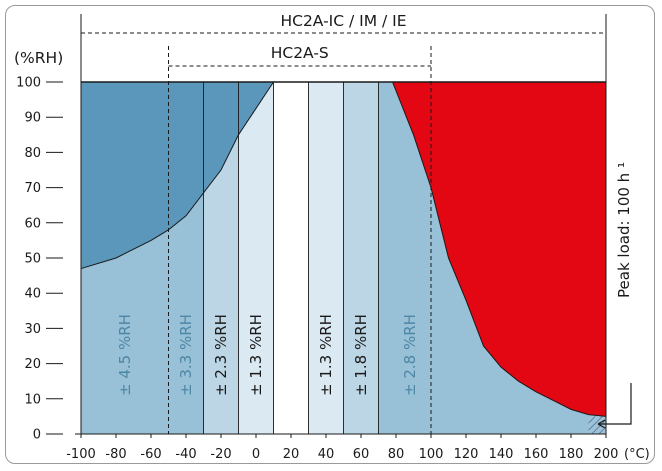 The width and height of the screenshot is (662, 471). I want to click on x-tick-label-0: 0, so click(256, 454).